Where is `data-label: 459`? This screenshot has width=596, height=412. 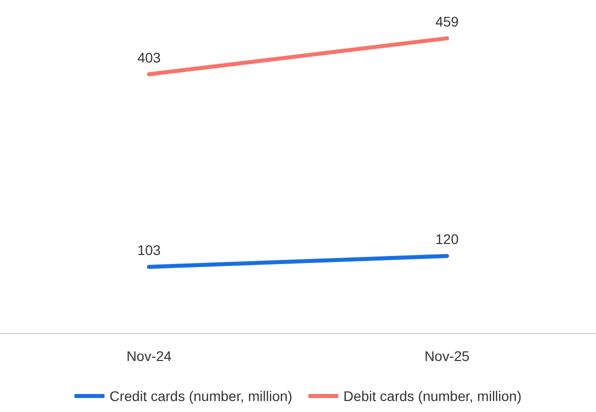
data-label: 459 is located at coordinates (447, 21).